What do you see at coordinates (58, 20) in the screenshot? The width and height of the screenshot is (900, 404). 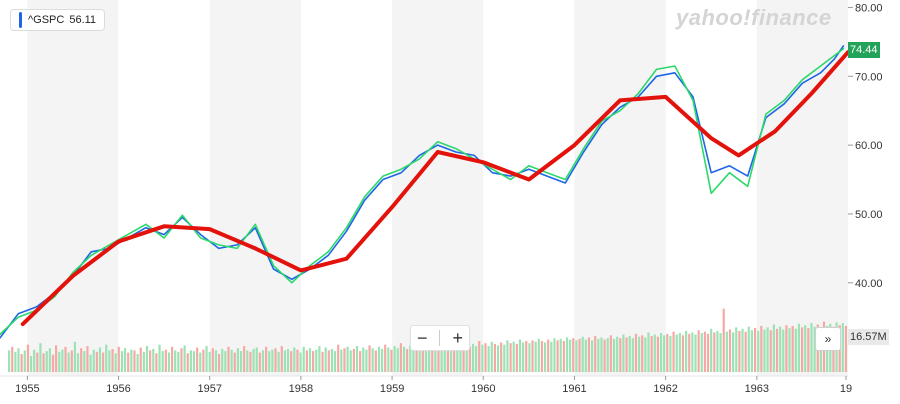 I see `ticker-badge: ^GSPC 56.11` at bounding box center [58, 20].